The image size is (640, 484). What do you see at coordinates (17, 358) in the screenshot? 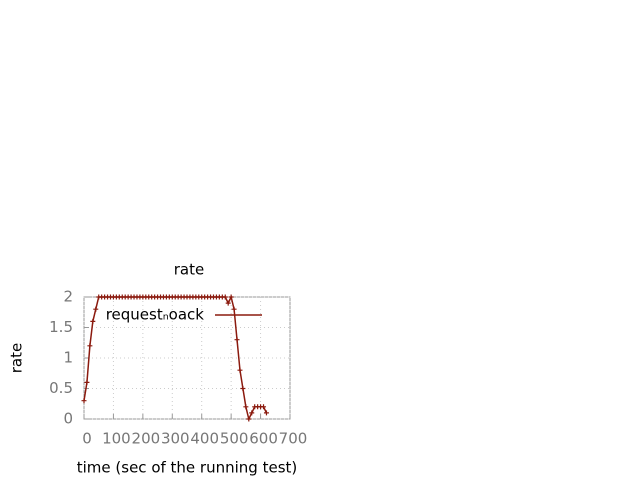
I see `y-axis-label: rate` at bounding box center [17, 358].